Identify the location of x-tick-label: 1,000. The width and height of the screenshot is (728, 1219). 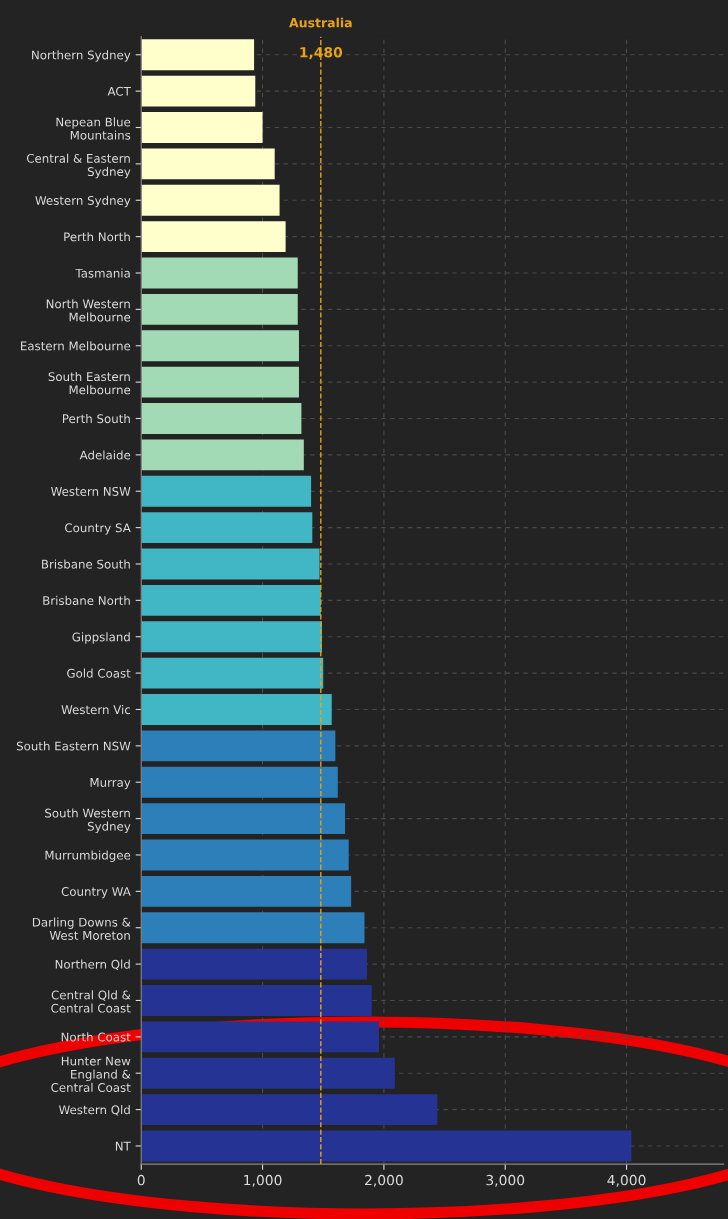
(263, 1180).